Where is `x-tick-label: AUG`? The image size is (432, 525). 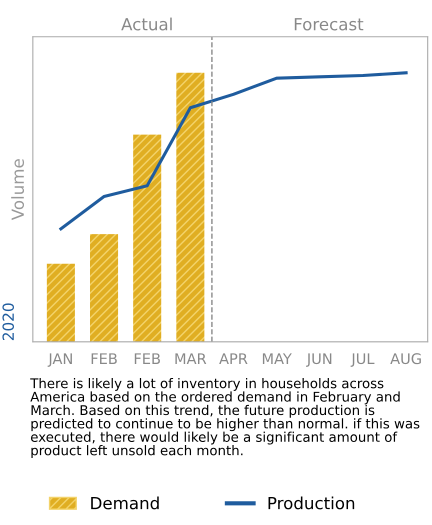 x-tick-label: AUG is located at coordinates (405, 358).